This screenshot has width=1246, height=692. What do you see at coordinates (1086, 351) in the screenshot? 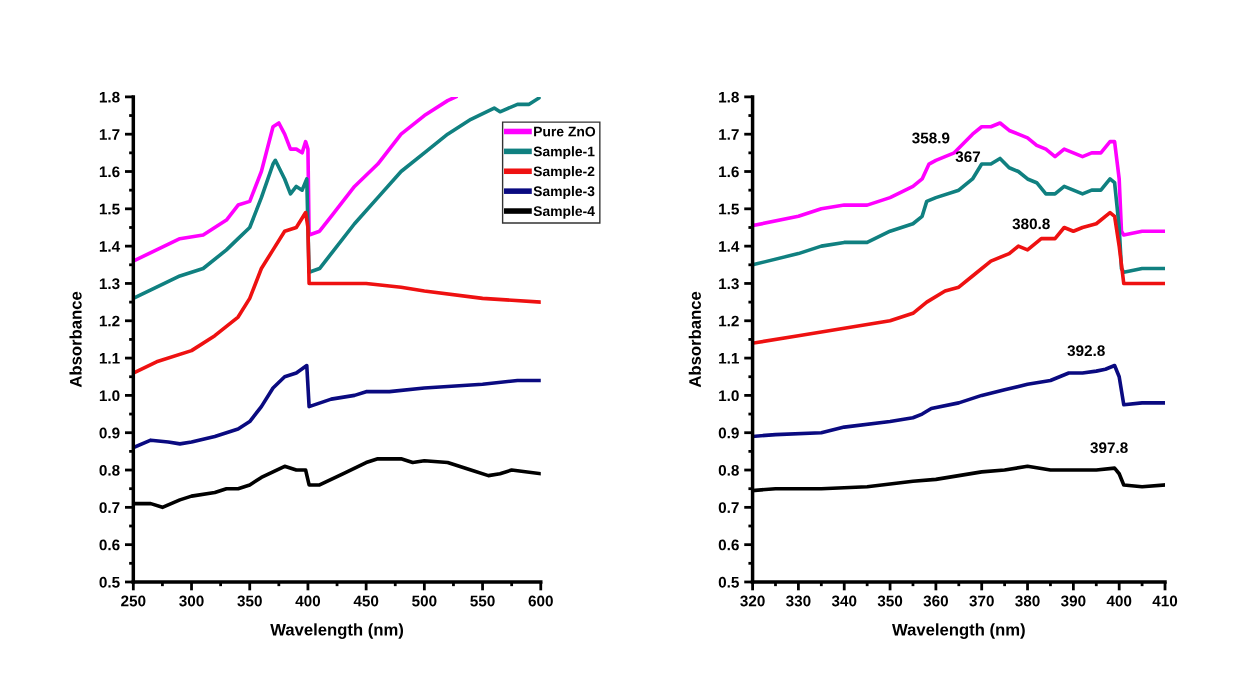
I see `annotation: 392.8` at bounding box center [1086, 351].